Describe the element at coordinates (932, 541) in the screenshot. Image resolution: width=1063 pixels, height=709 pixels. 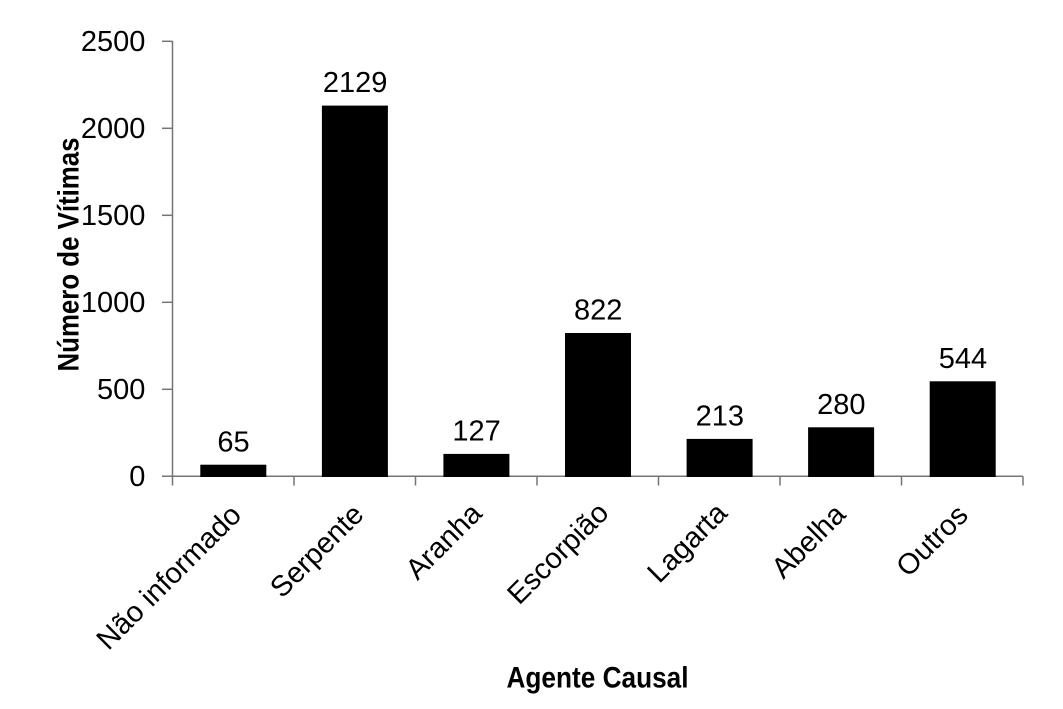
I see `svg-text: Outros` at that location.